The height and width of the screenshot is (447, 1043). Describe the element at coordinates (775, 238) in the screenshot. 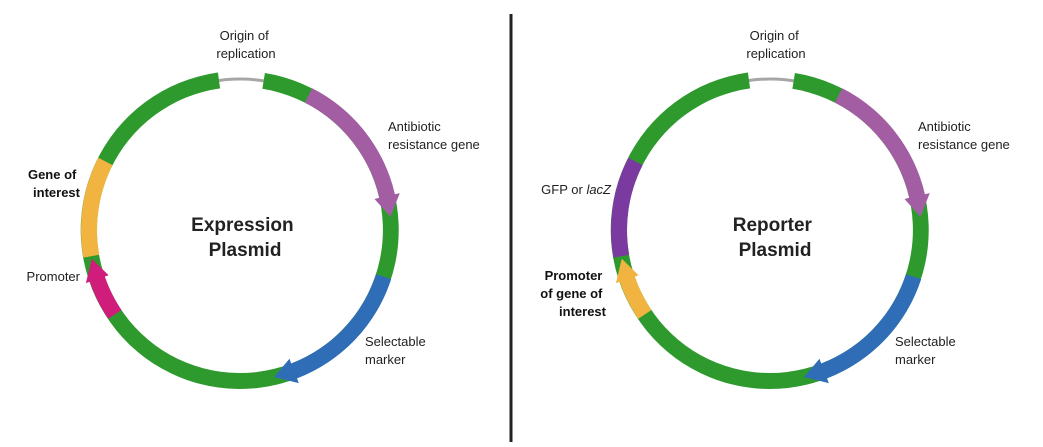

I see `reporter-title: Reporter Plasmid` at that location.